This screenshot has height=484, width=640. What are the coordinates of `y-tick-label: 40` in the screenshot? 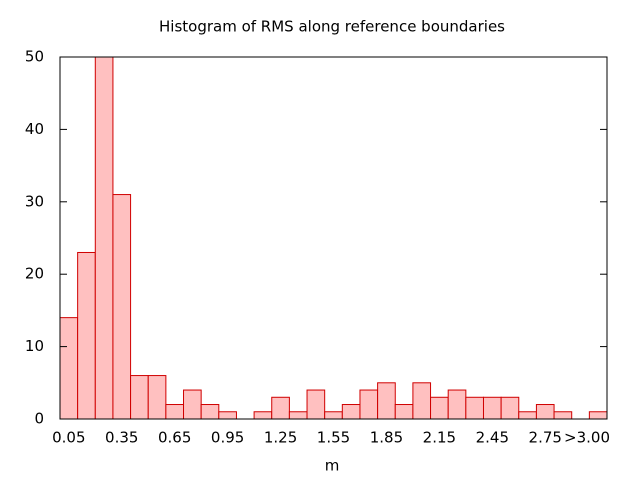 It's located at (34, 129).